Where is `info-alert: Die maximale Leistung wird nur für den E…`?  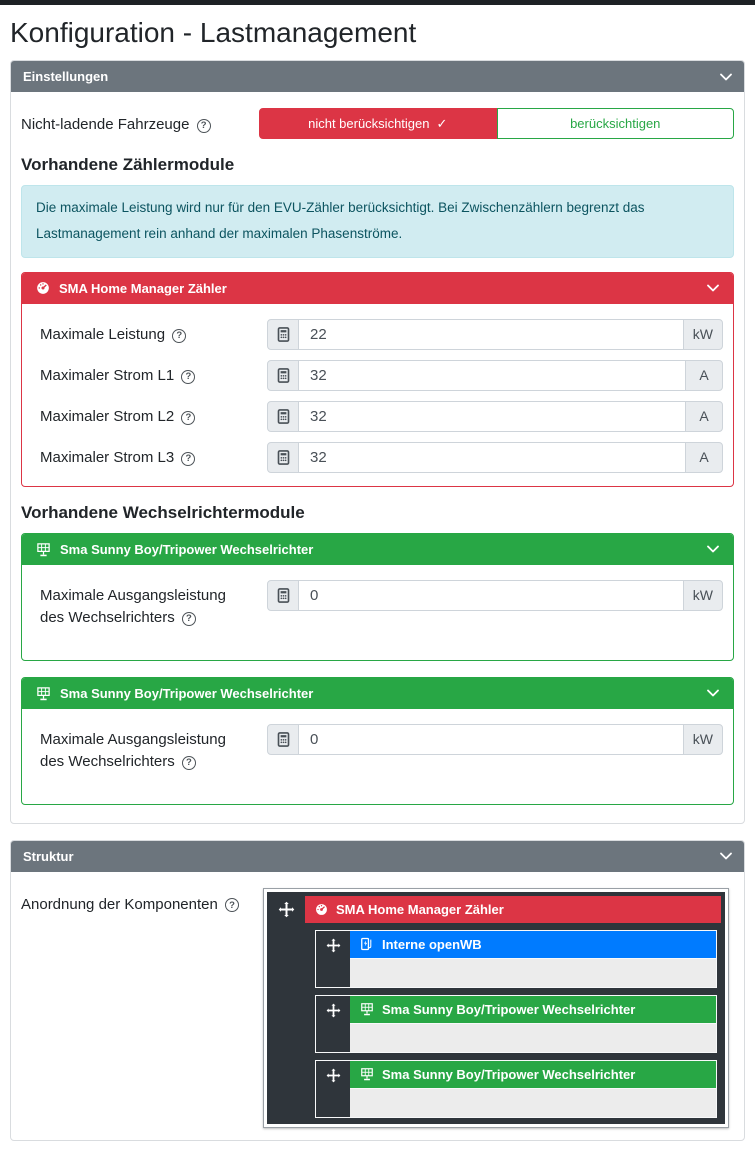
info-alert: Die maximale Leistung wird nur für den E… is located at coordinates (377, 221).